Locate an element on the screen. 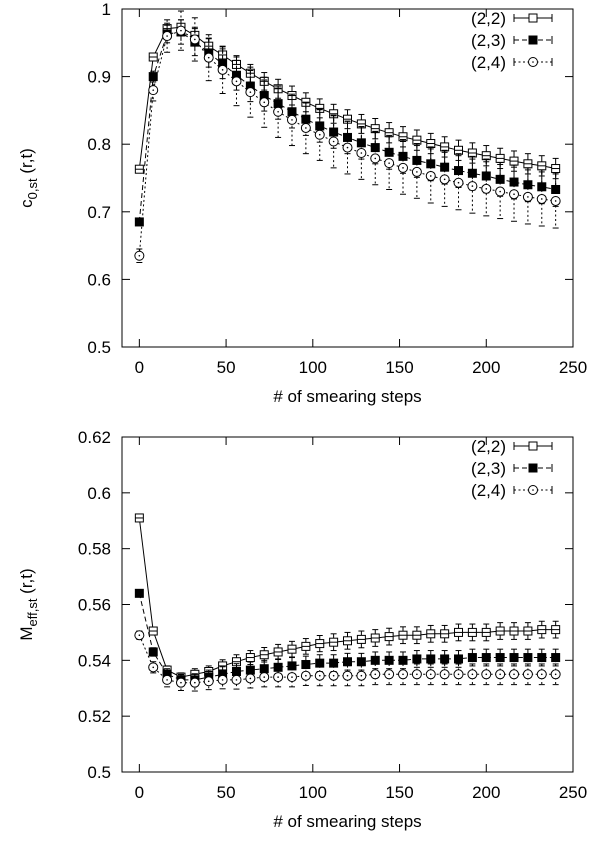 Image resolution: width=591 pixels, height=847 pixels. y-tick-label: 0.58 is located at coordinates (94, 549).